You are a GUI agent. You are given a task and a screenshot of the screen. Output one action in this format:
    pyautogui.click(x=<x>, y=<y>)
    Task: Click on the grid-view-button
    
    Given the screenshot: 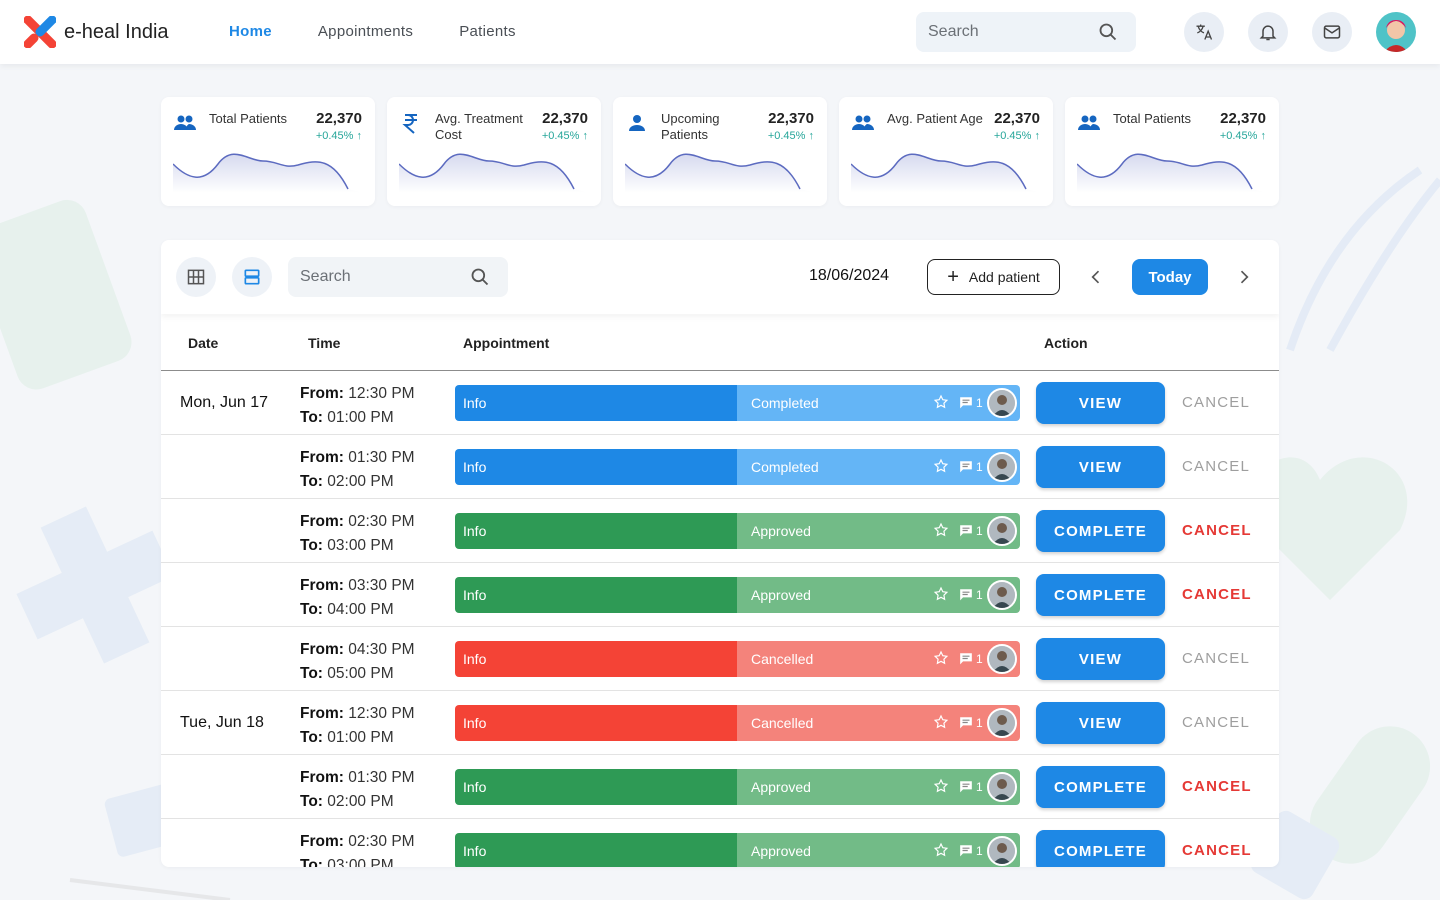 What is the action you would take?
    pyautogui.click(x=196, y=277)
    